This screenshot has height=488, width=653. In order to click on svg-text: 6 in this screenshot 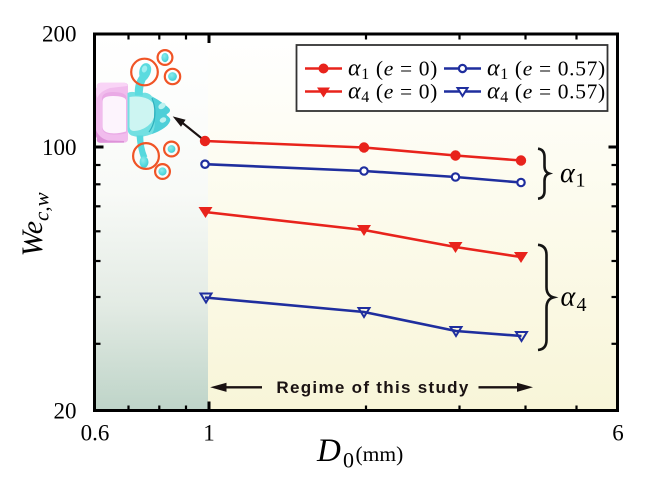, I will do `click(618, 433)`.